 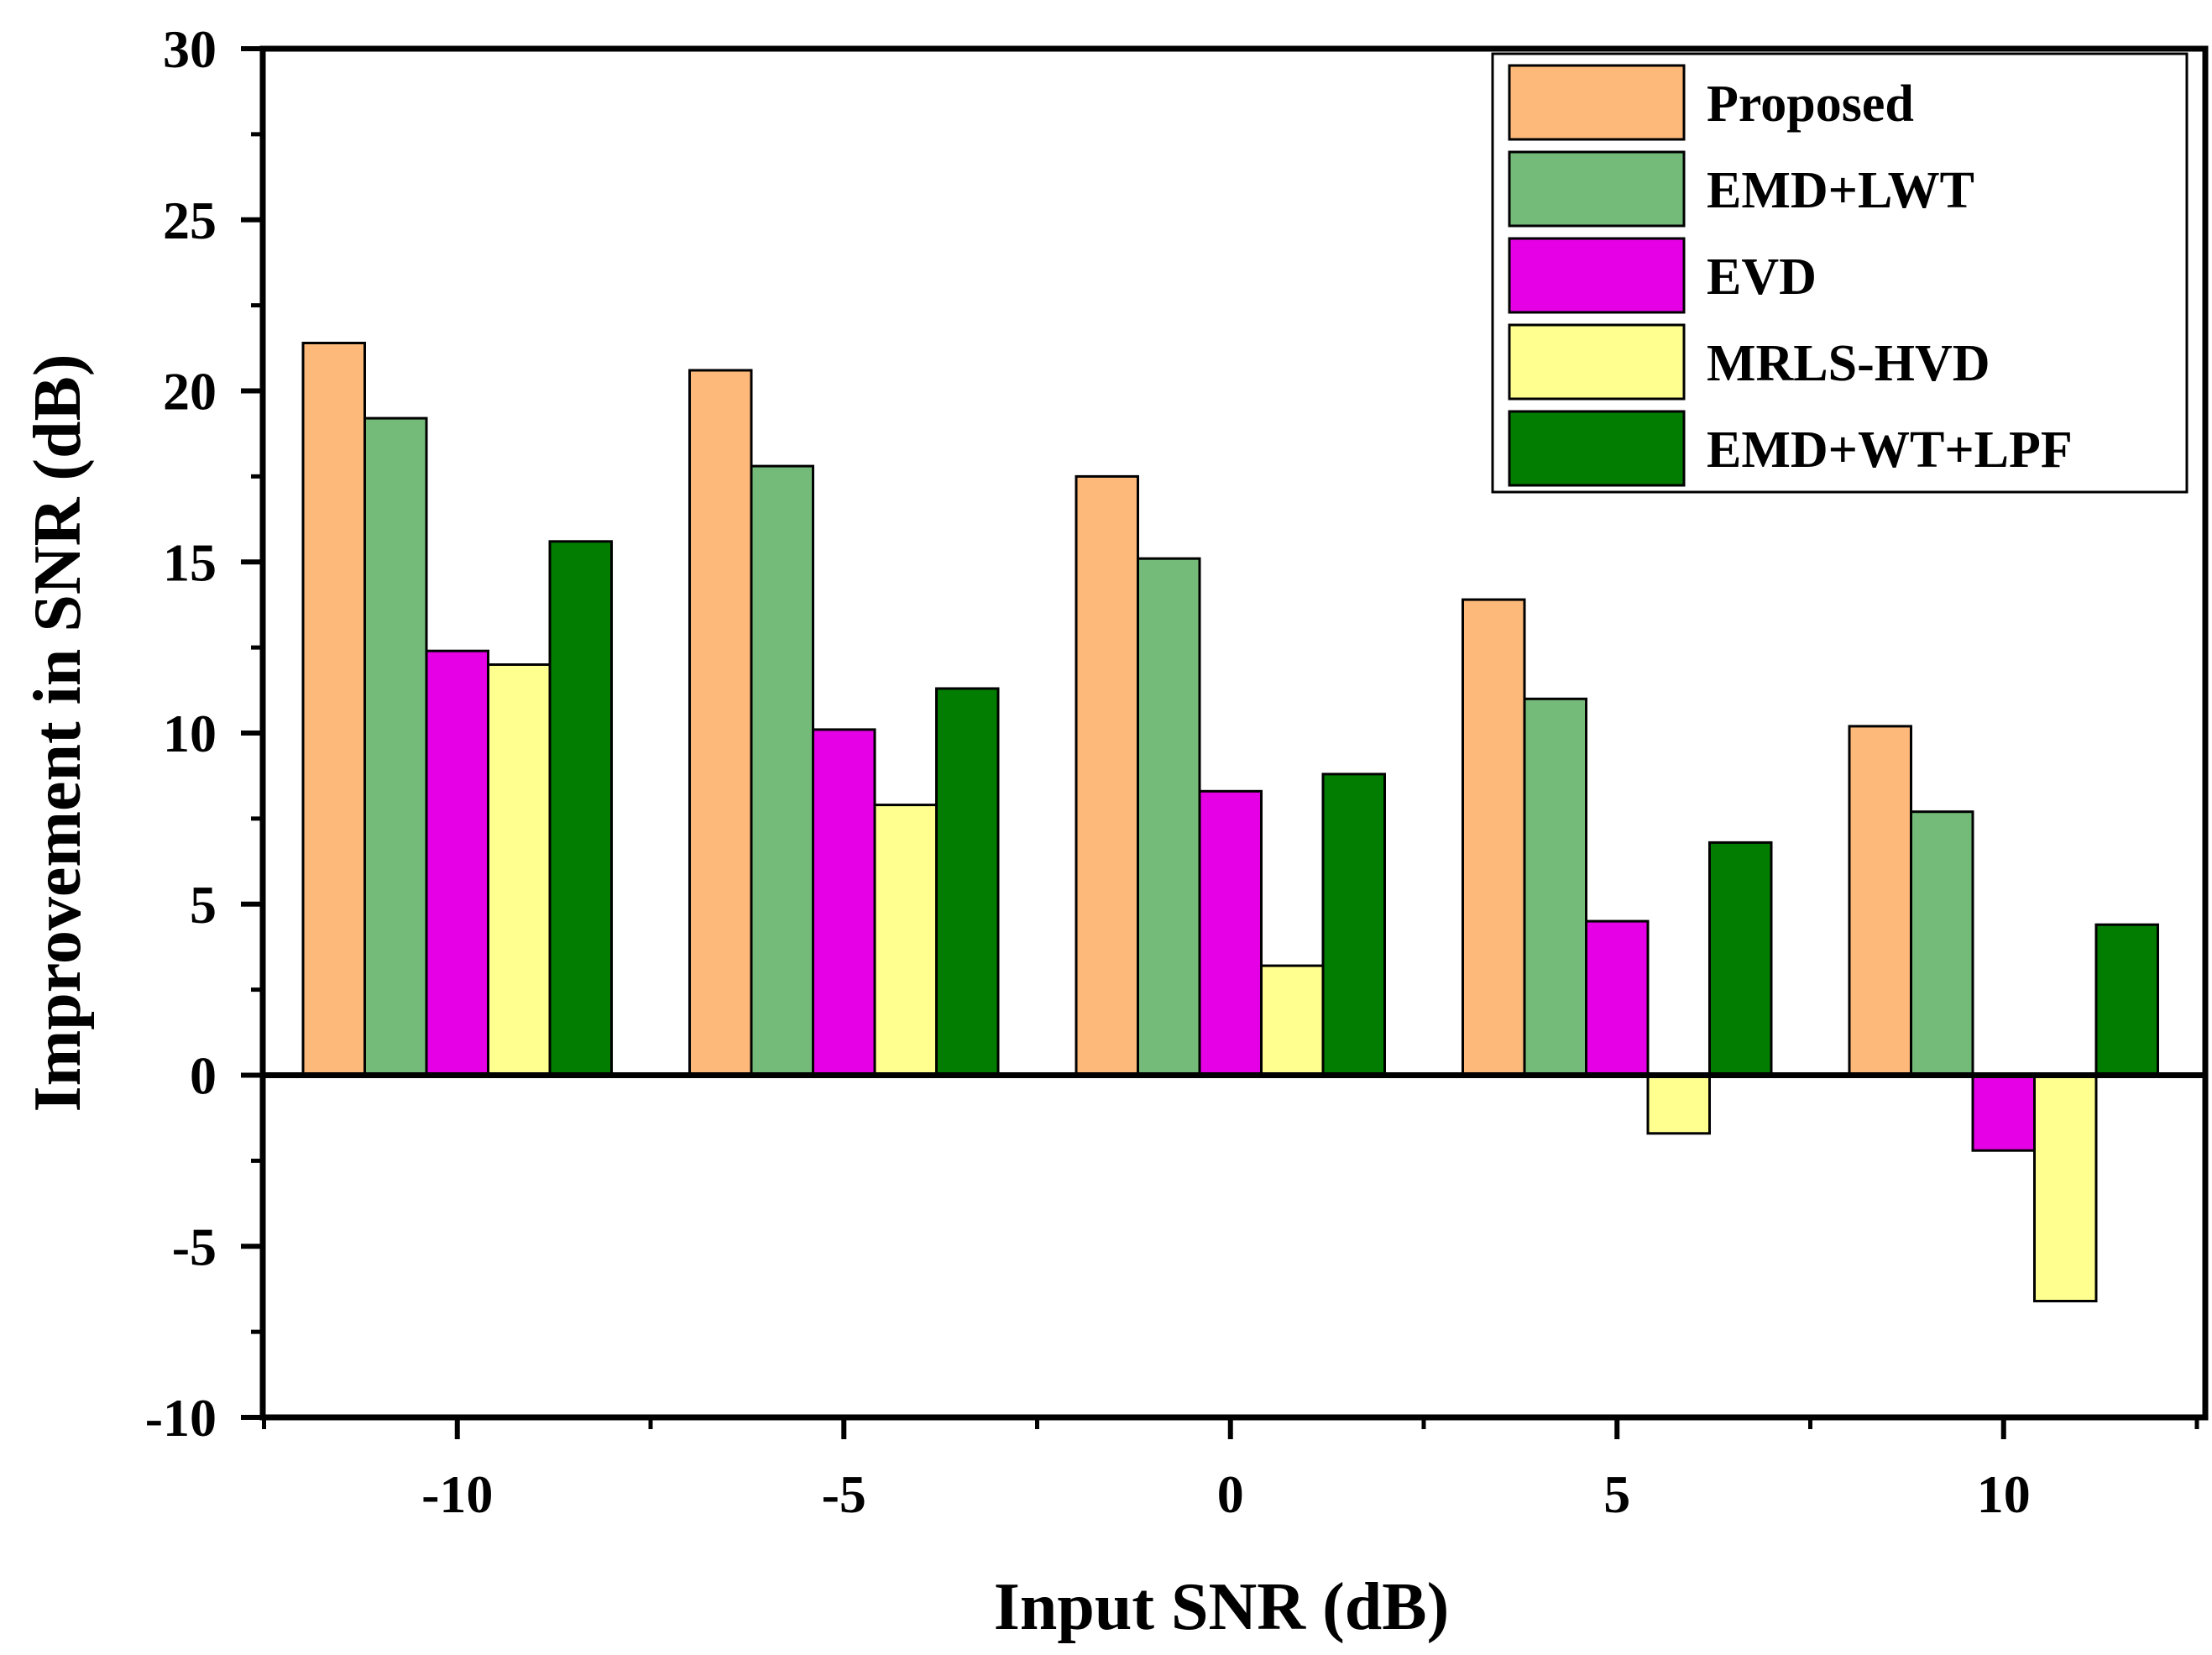 What do you see at coordinates (1221, 1607) in the screenshot?
I see `x-axis-title: Input SNR (dB)` at bounding box center [1221, 1607].